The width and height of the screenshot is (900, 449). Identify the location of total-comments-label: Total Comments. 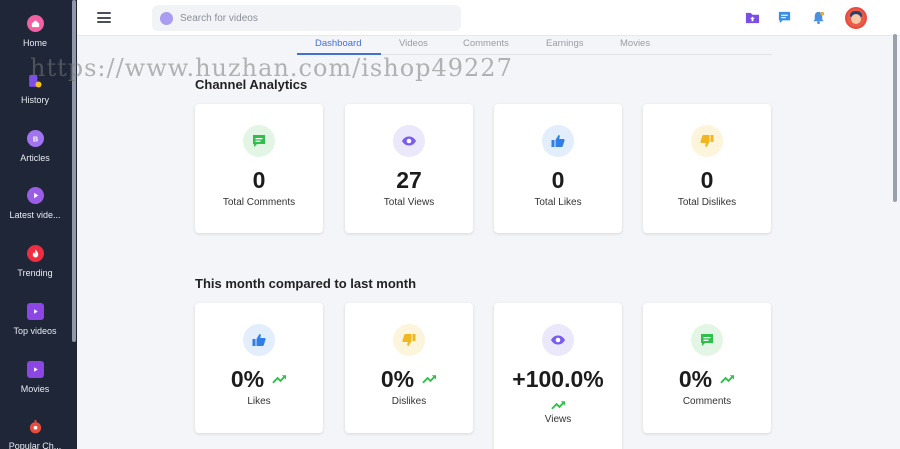
(259, 202).